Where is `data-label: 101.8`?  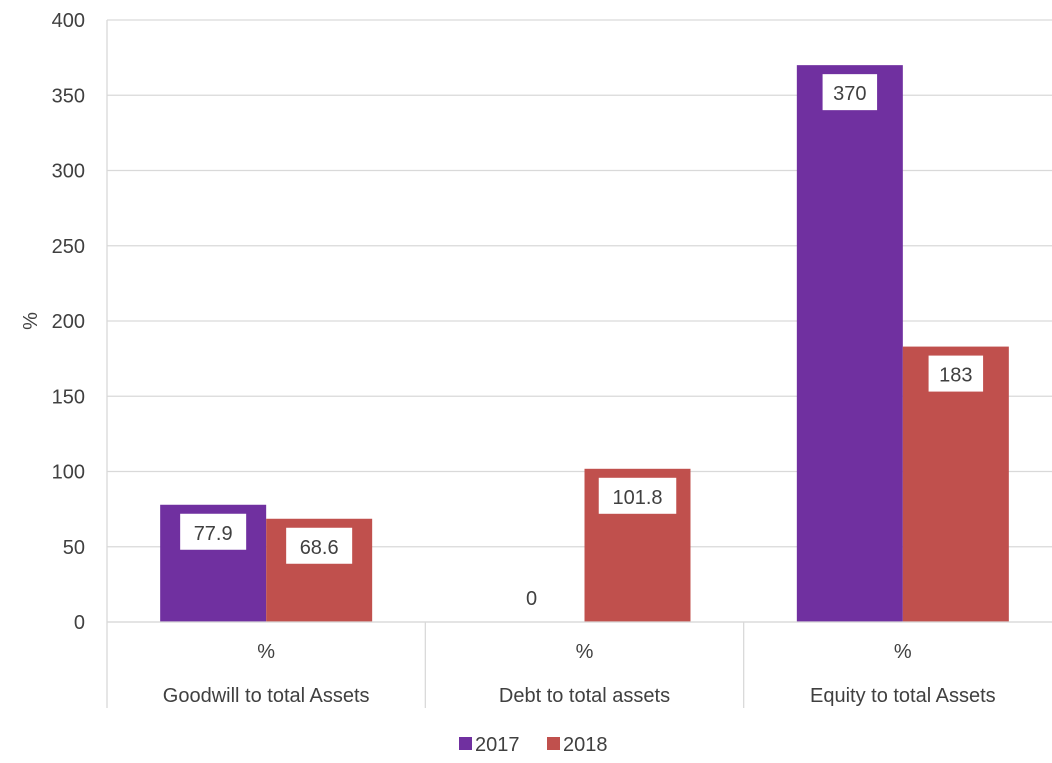 data-label: 101.8 is located at coordinates (637, 498).